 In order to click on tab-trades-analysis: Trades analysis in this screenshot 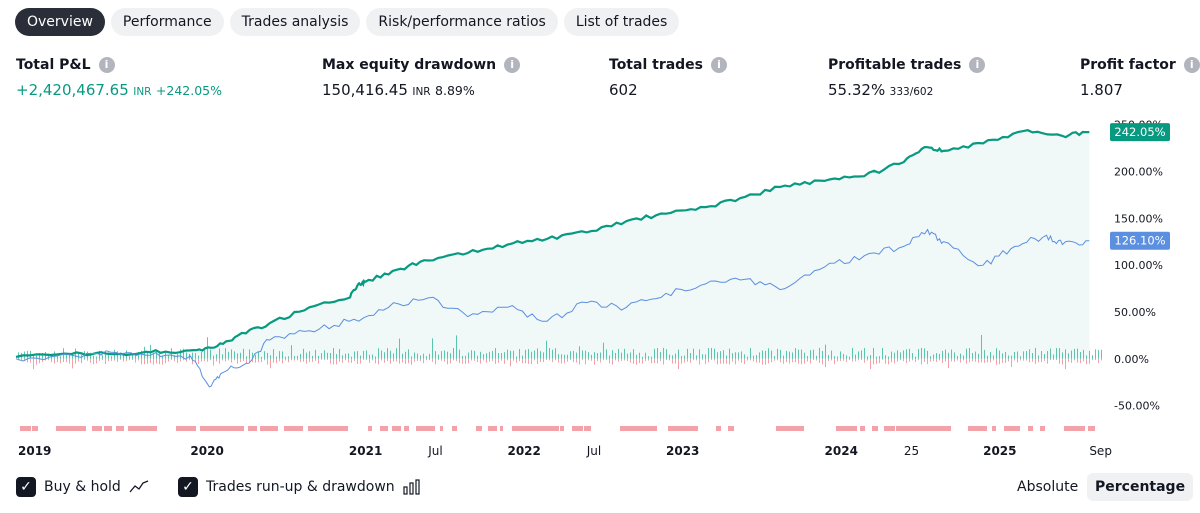, I will do `click(295, 22)`.